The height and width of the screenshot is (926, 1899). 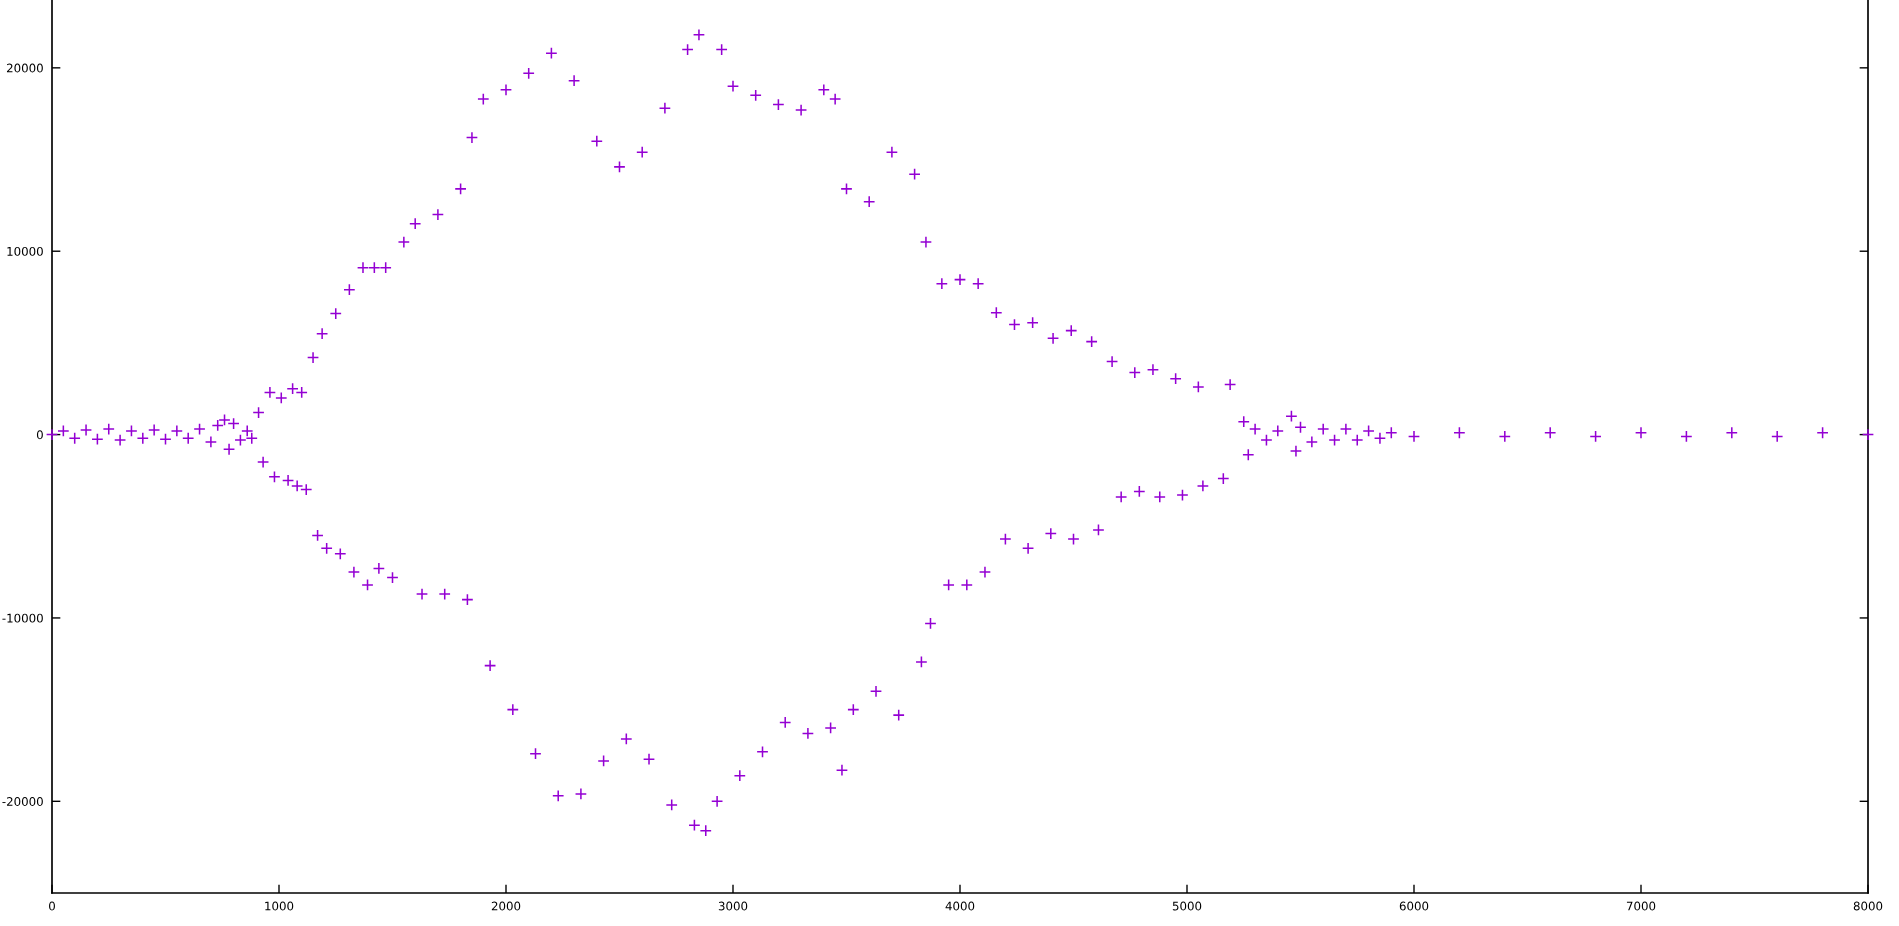 What do you see at coordinates (39, 435) in the screenshot?
I see `y-tick-label: 0` at bounding box center [39, 435].